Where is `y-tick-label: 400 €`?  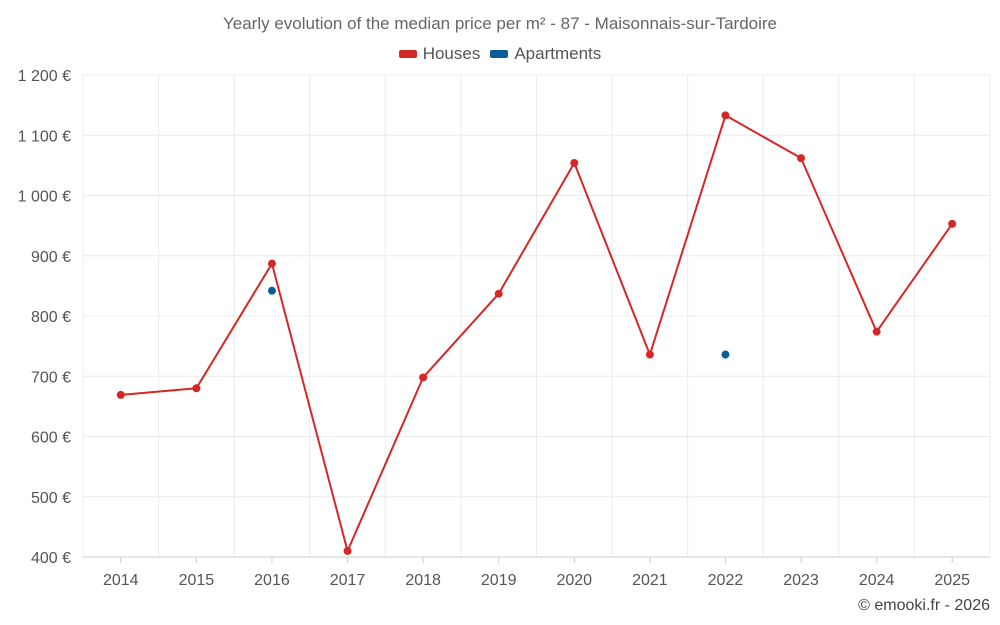 y-tick-label: 400 € is located at coordinates (51, 558).